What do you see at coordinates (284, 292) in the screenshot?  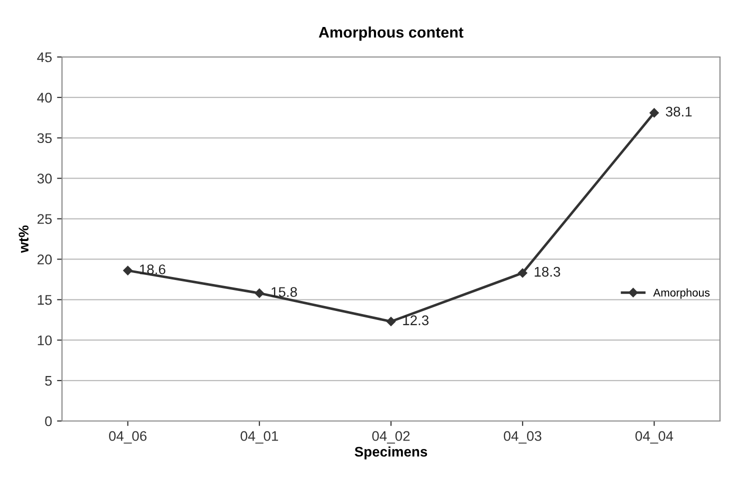 I see `data-label: 15.8` at bounding box center [284, 292].